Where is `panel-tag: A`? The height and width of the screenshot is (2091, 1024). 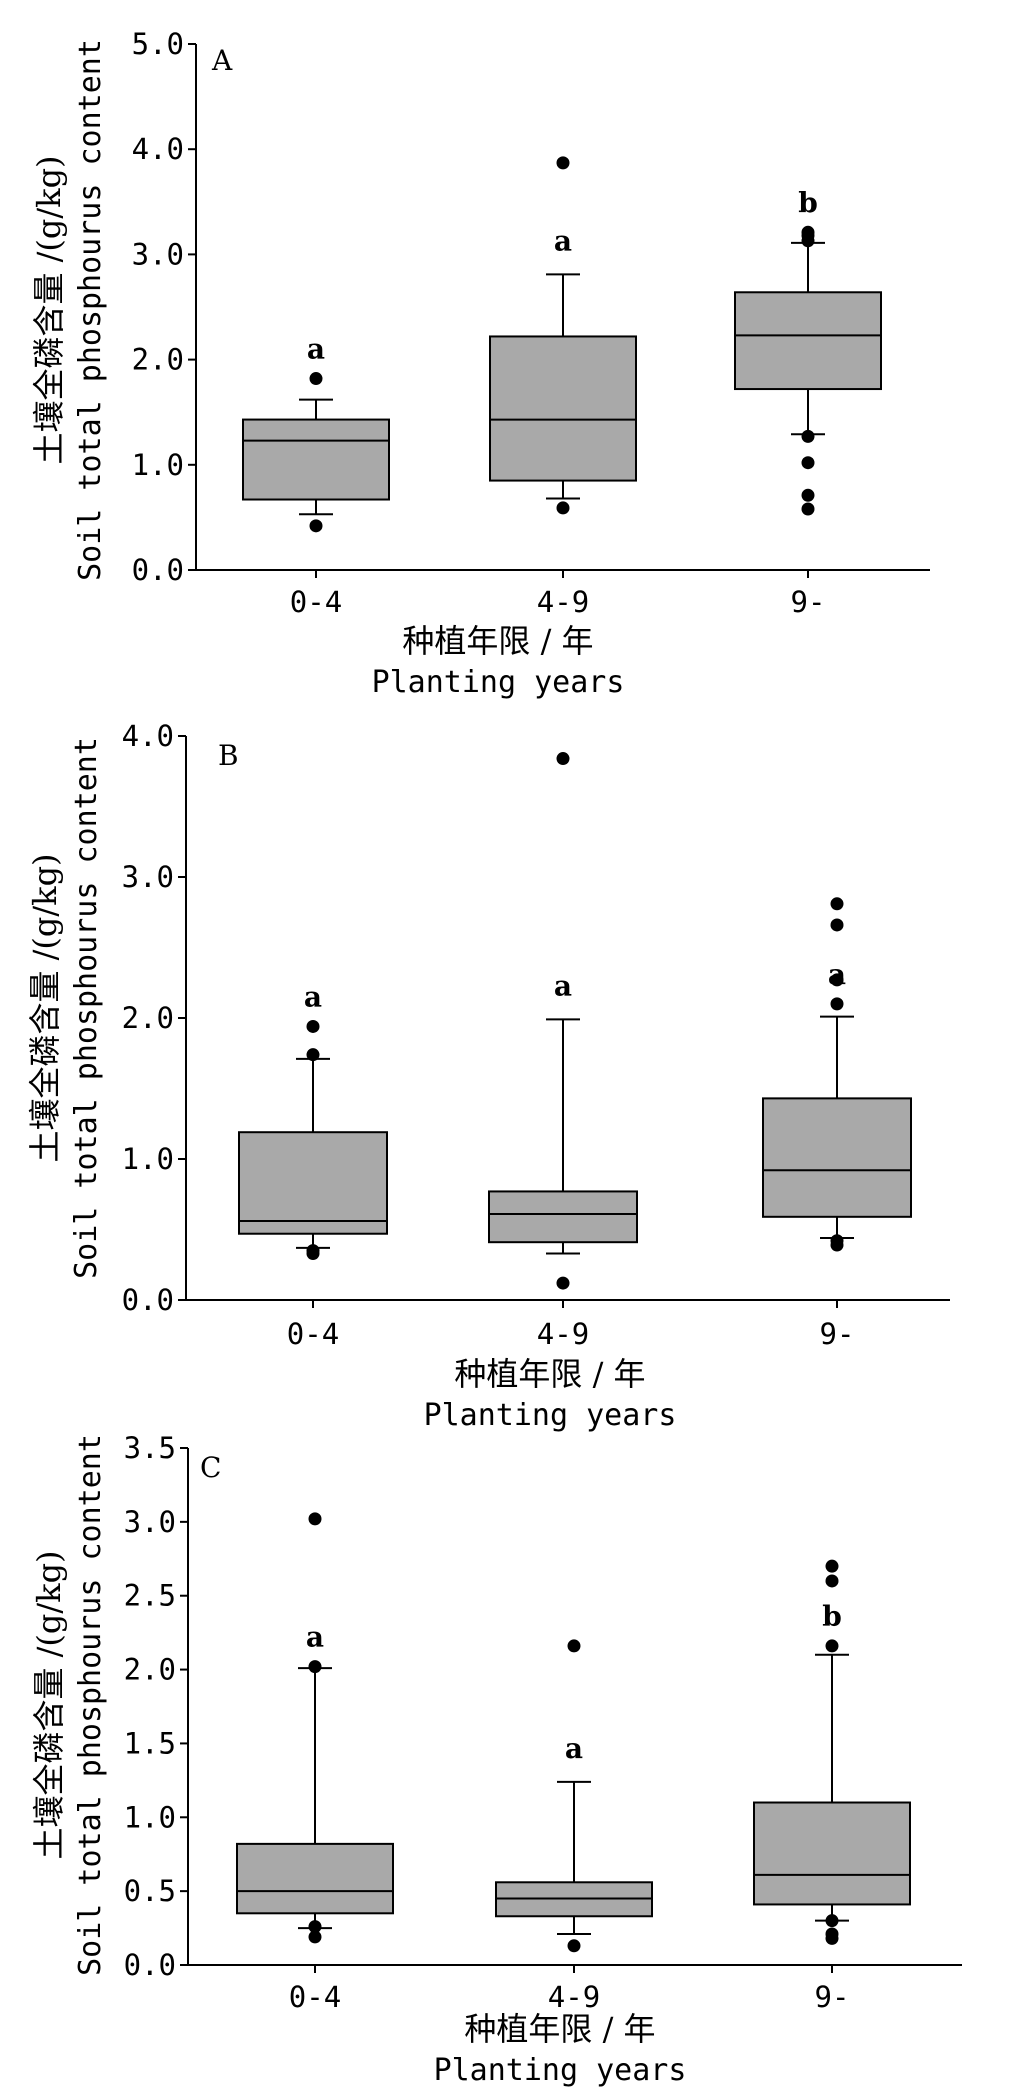
panel-tag: A is located at coordinates (222, 60).